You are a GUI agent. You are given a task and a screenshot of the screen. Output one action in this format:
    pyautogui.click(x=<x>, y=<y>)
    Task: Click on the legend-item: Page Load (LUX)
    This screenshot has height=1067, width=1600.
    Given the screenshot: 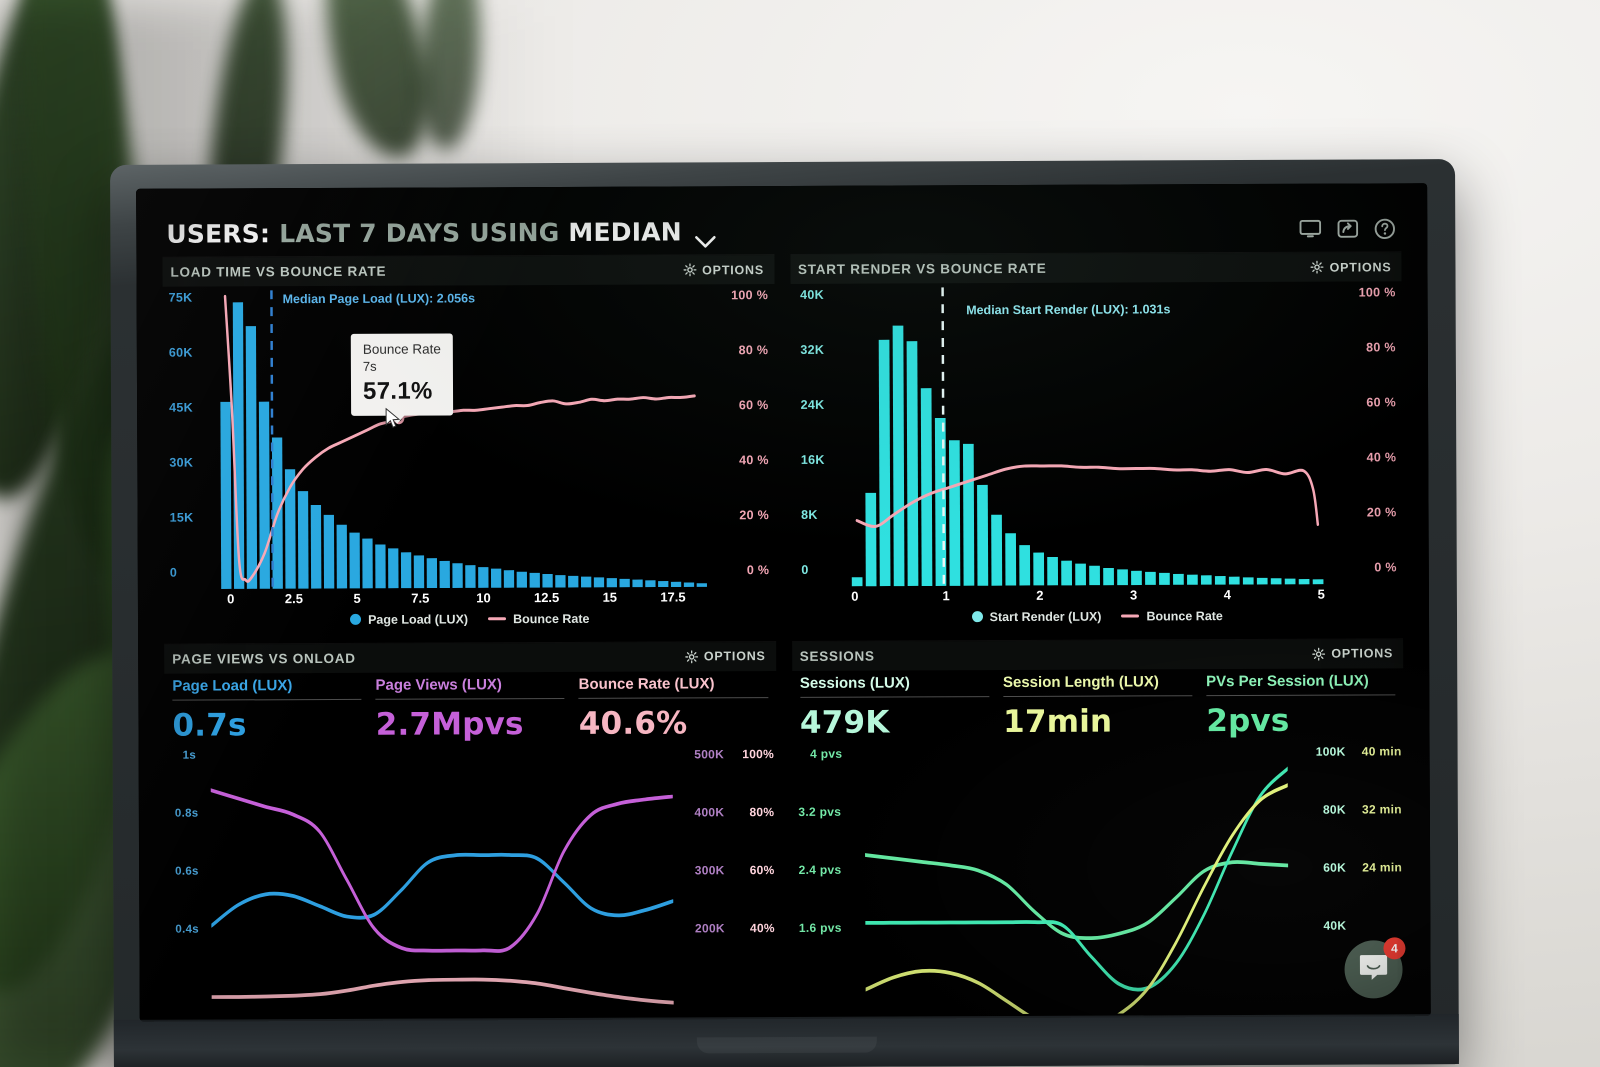 What is the action you would take?
    pyautogui.click(x=409, y=619)
    